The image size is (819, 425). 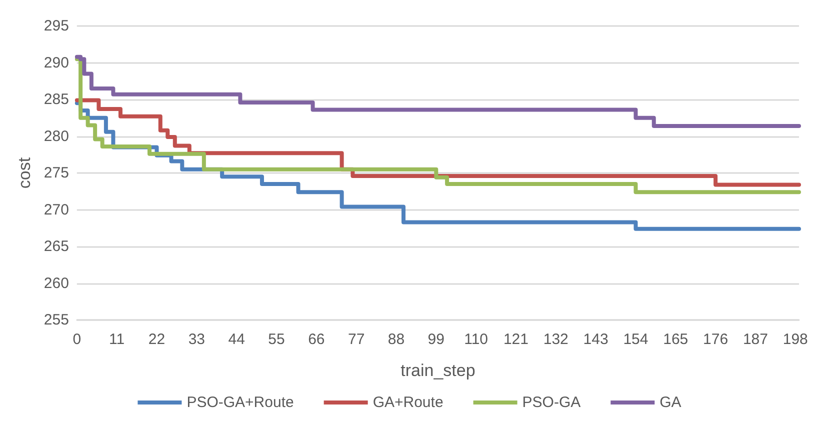 What do you see at coordinates (56, 173) in the screenshot?
I see `y-tick-label: 275` at bounding box center [56, 173].